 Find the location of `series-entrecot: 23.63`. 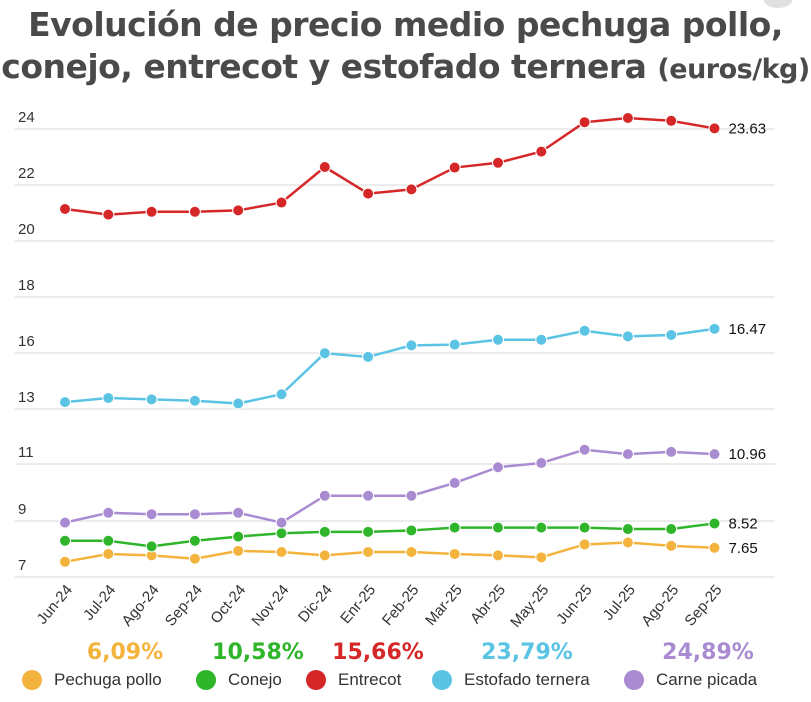

series-entrecot: 23.63 is located at coordinates (412, 166).